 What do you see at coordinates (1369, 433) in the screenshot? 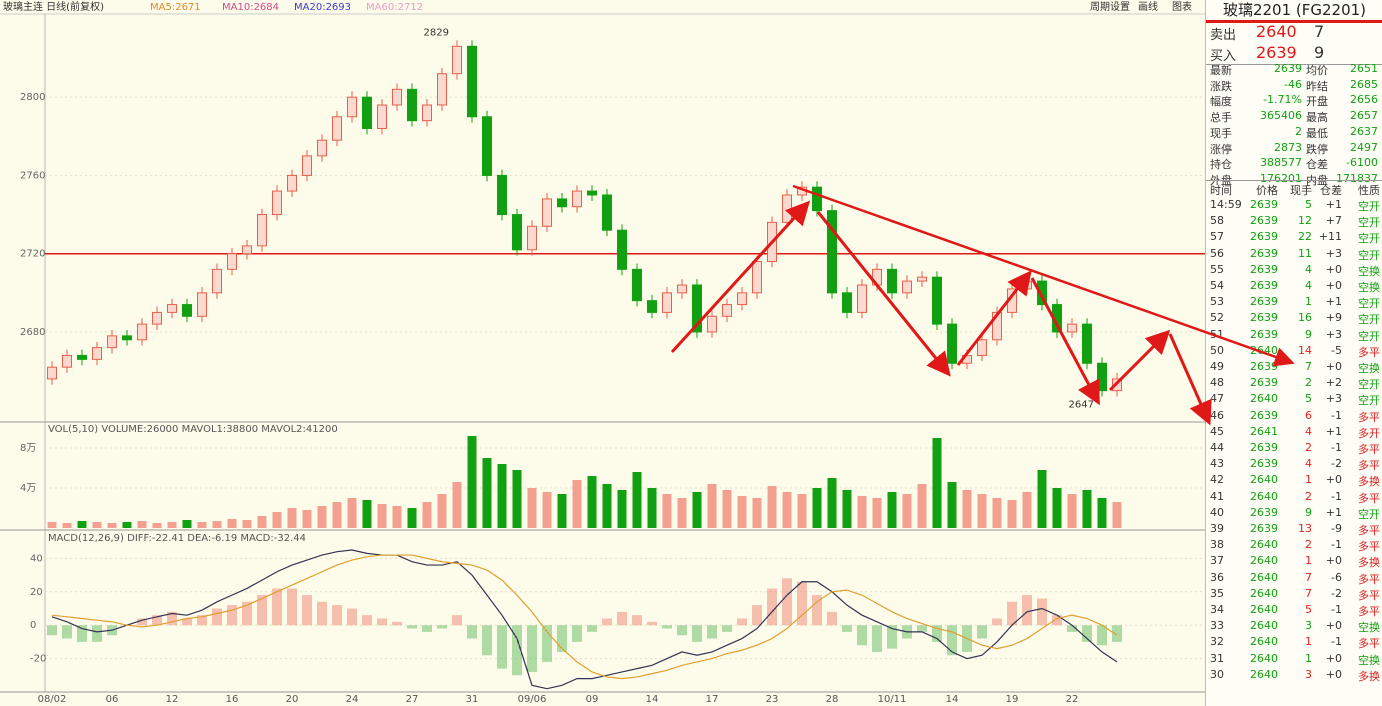
I see `trade-cell: 多开` at bounding box center [1369, 433].